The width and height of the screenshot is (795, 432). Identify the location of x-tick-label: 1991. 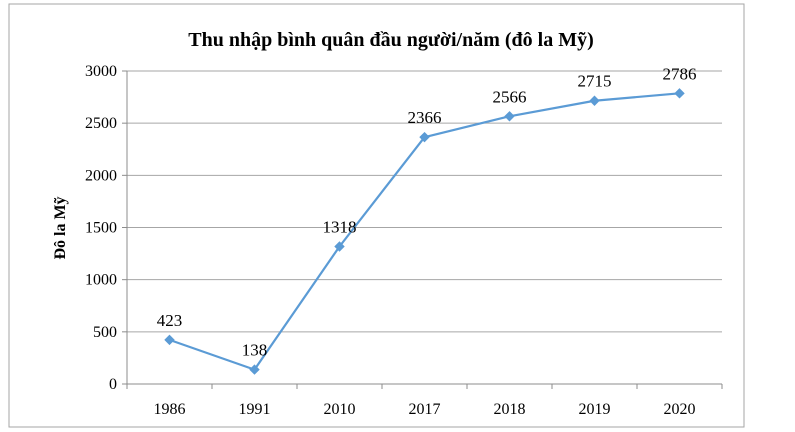
(255, 409).